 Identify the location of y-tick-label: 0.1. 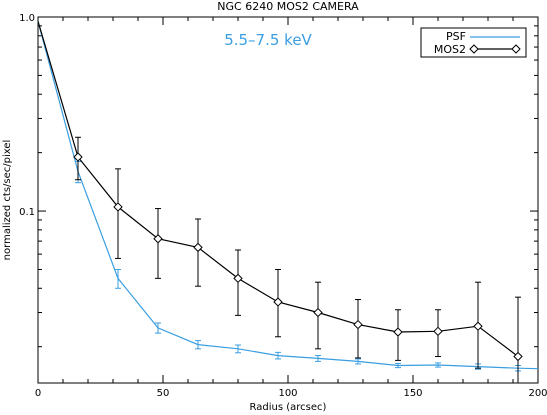
(27, 212).